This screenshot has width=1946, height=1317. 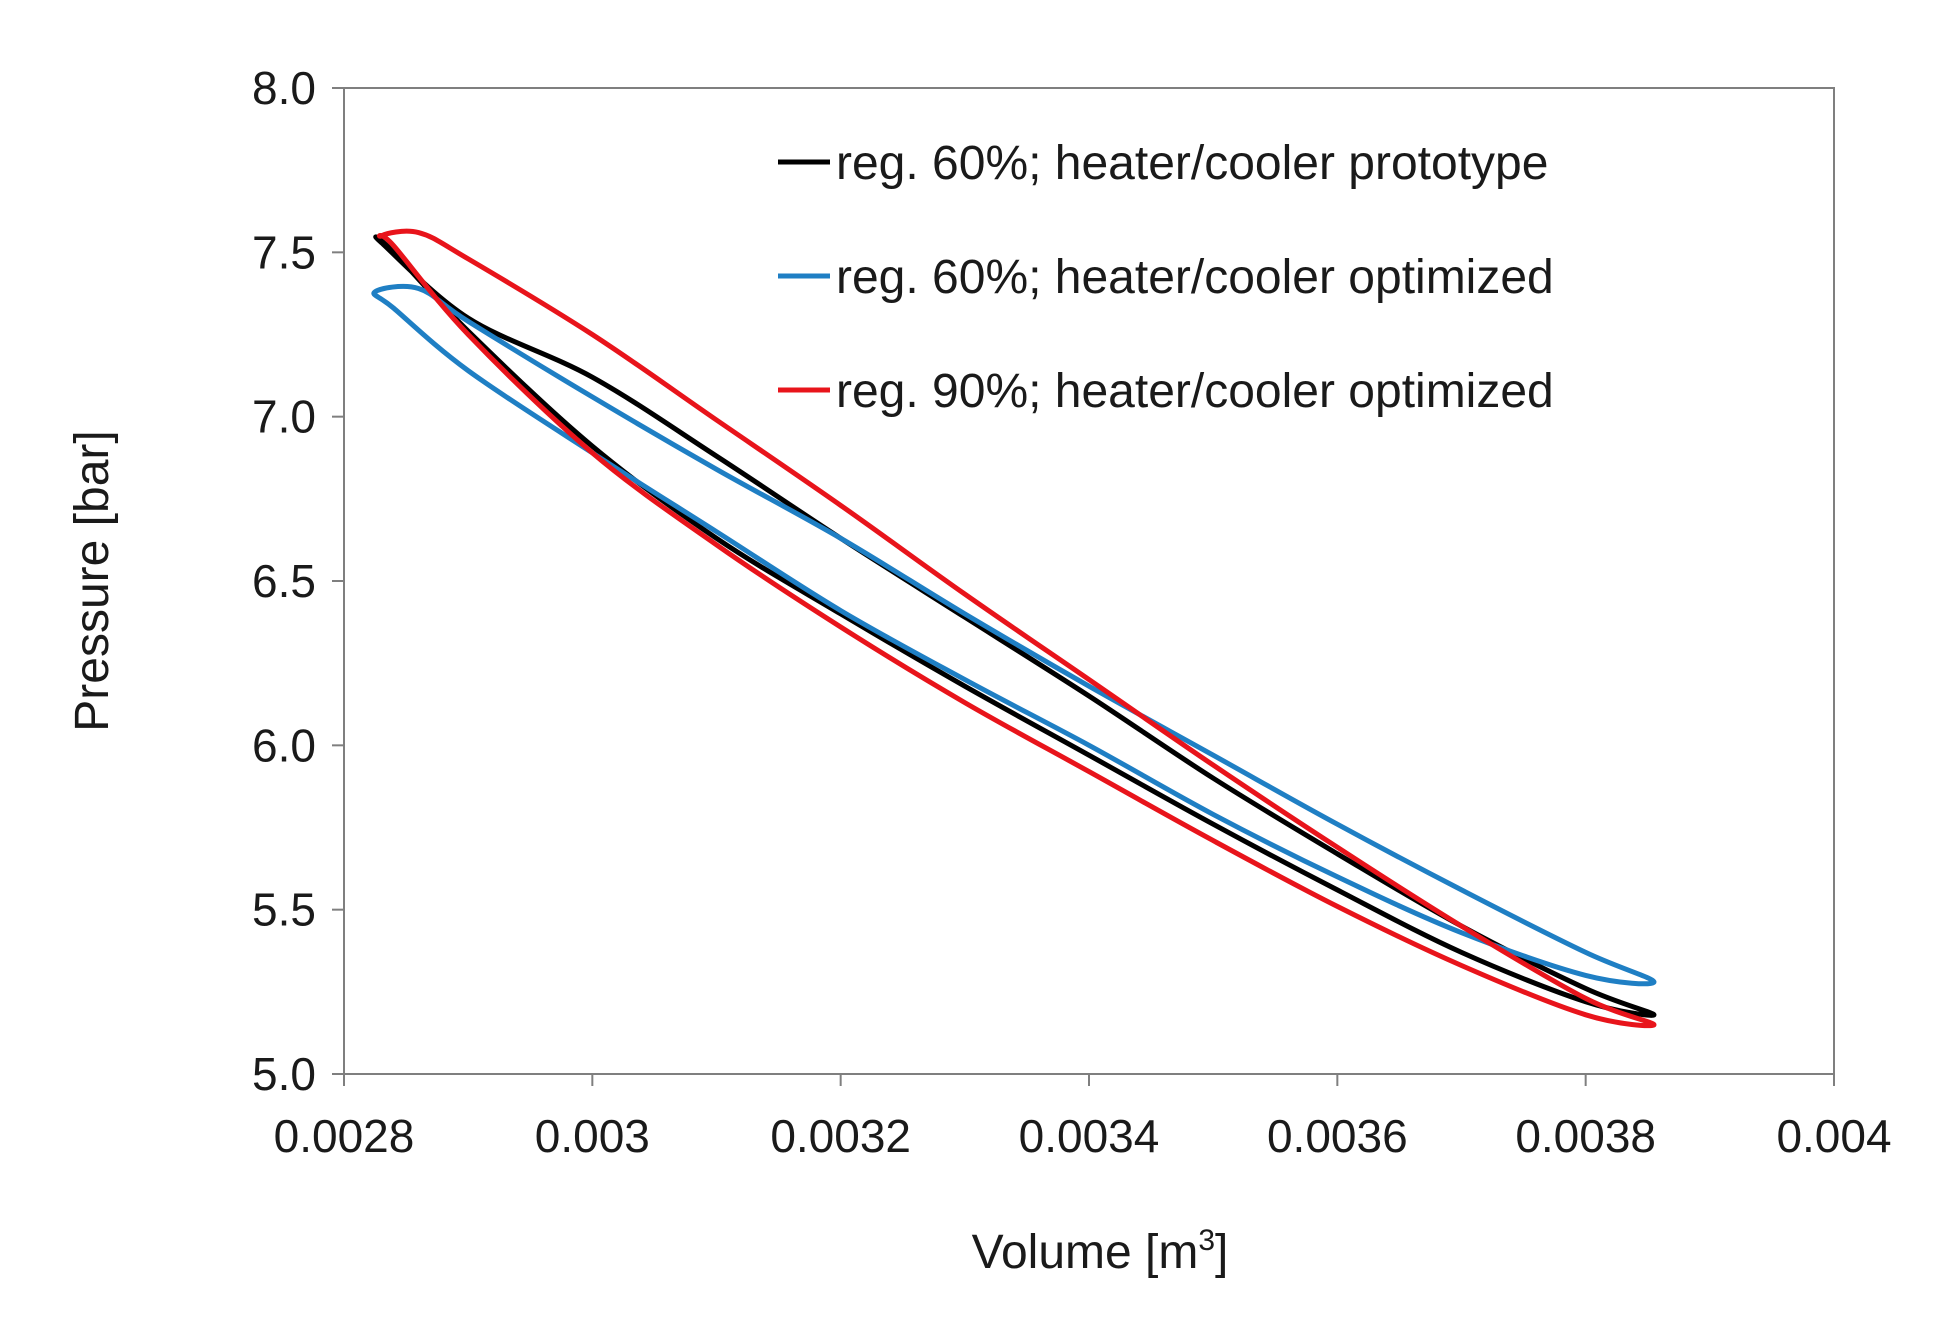 What do you see at coordinates (1337, 1136) in the screenshot?
I see `x-tick-label: 0.0036` at bounding box center [1337, 1136].